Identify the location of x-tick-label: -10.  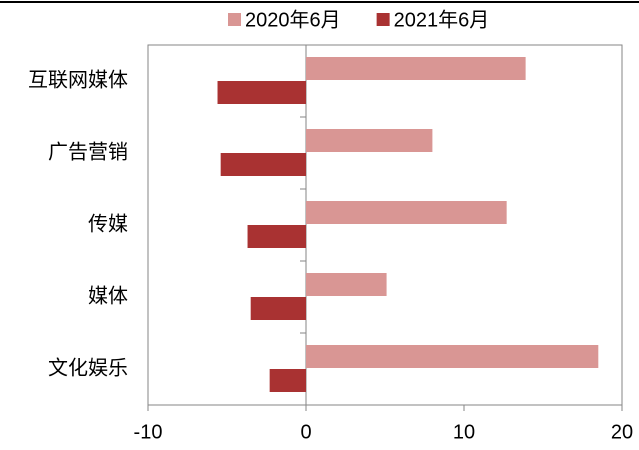
(148, 432).